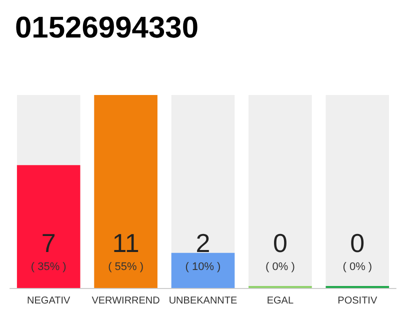 This screenshot has height=320, width=410. I want to click on data-label: 2 ( 10% ), so click(203, 250).